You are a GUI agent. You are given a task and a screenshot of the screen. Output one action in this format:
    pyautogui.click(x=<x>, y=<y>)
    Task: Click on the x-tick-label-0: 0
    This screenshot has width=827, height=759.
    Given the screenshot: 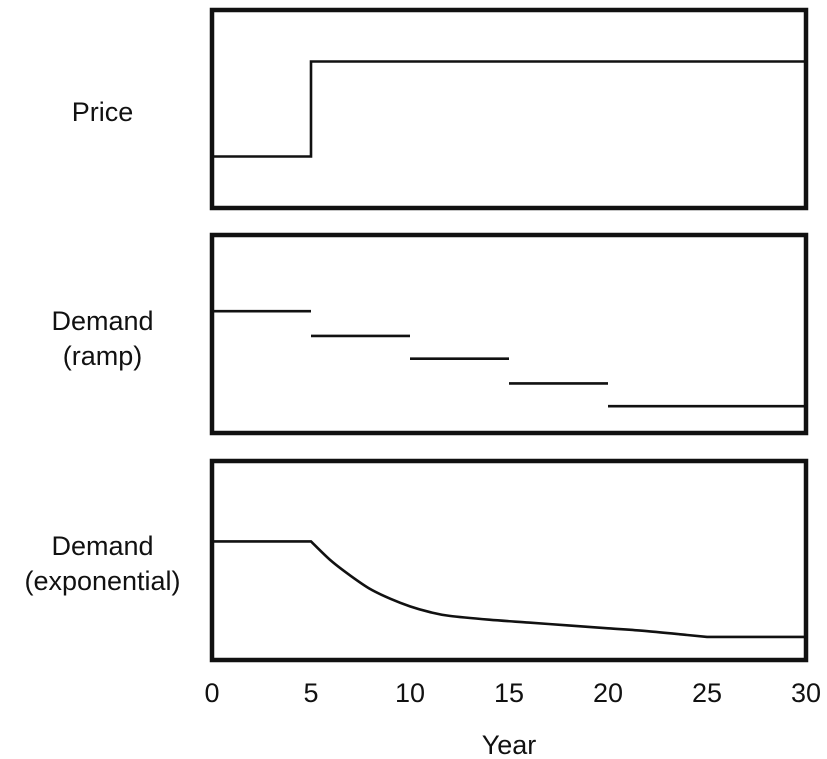 What is the action you would take?
    pyautogui.click(x=211, y=693)
    